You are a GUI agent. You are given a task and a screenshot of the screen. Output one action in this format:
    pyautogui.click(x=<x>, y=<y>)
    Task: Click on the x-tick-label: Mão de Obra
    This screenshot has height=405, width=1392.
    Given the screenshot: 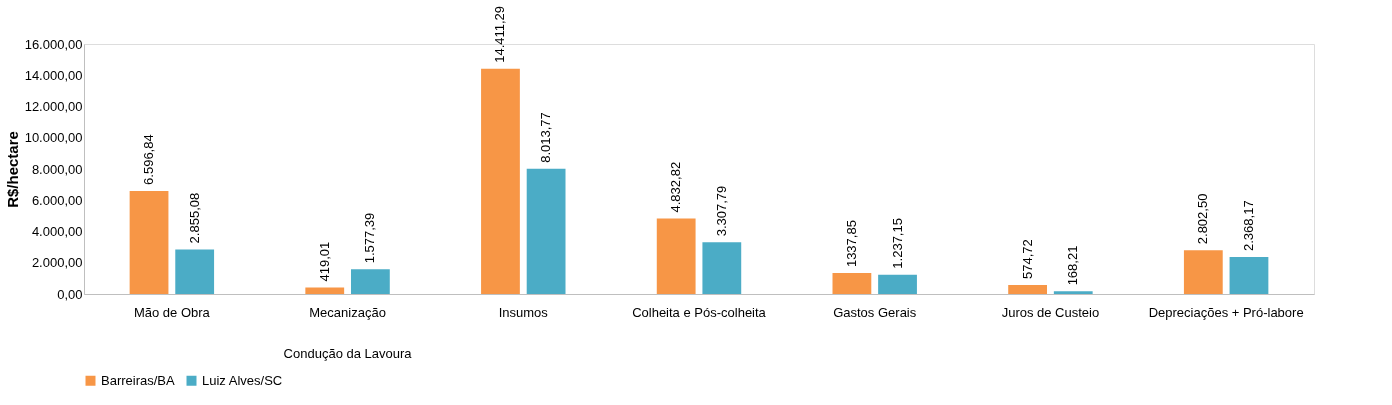 What is the action you would take?
    pyautogui.click(x=172, y=312)
    